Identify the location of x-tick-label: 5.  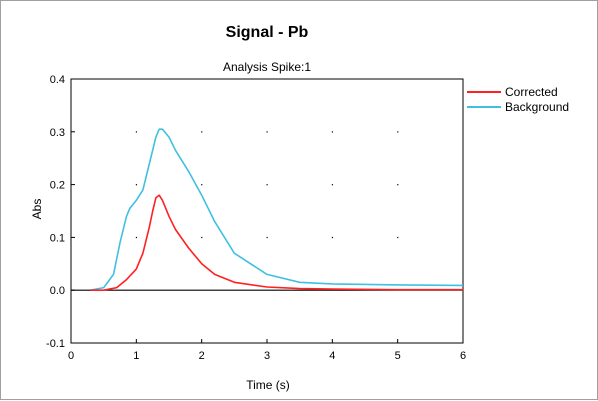
(398, 356).